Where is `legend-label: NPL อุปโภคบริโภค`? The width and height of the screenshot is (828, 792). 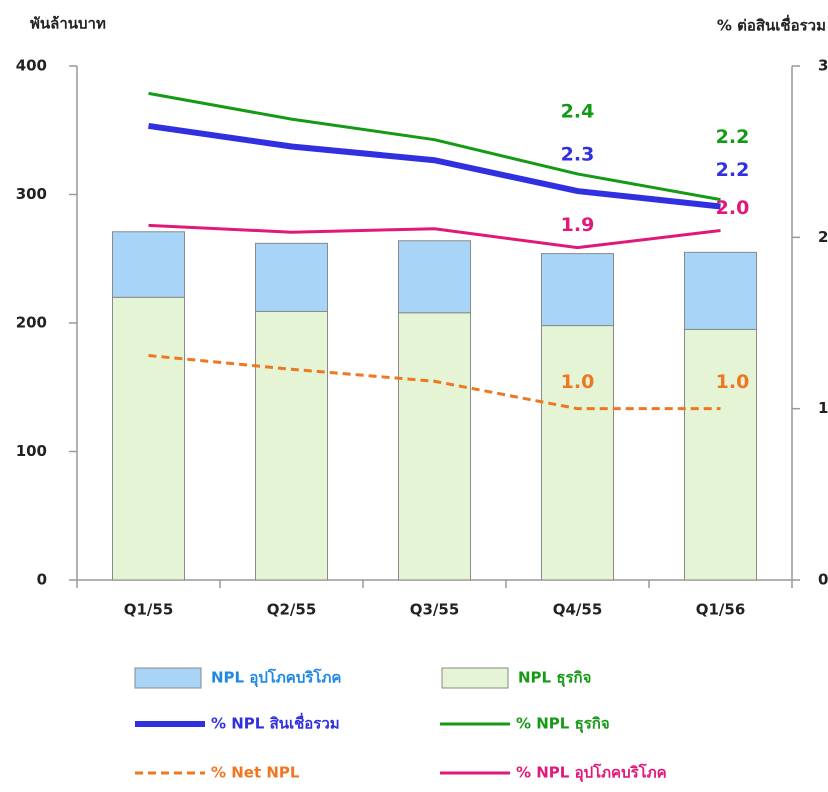 legend-label: NPL อุปโภคบริโภค is located at coordinates (276, 678).